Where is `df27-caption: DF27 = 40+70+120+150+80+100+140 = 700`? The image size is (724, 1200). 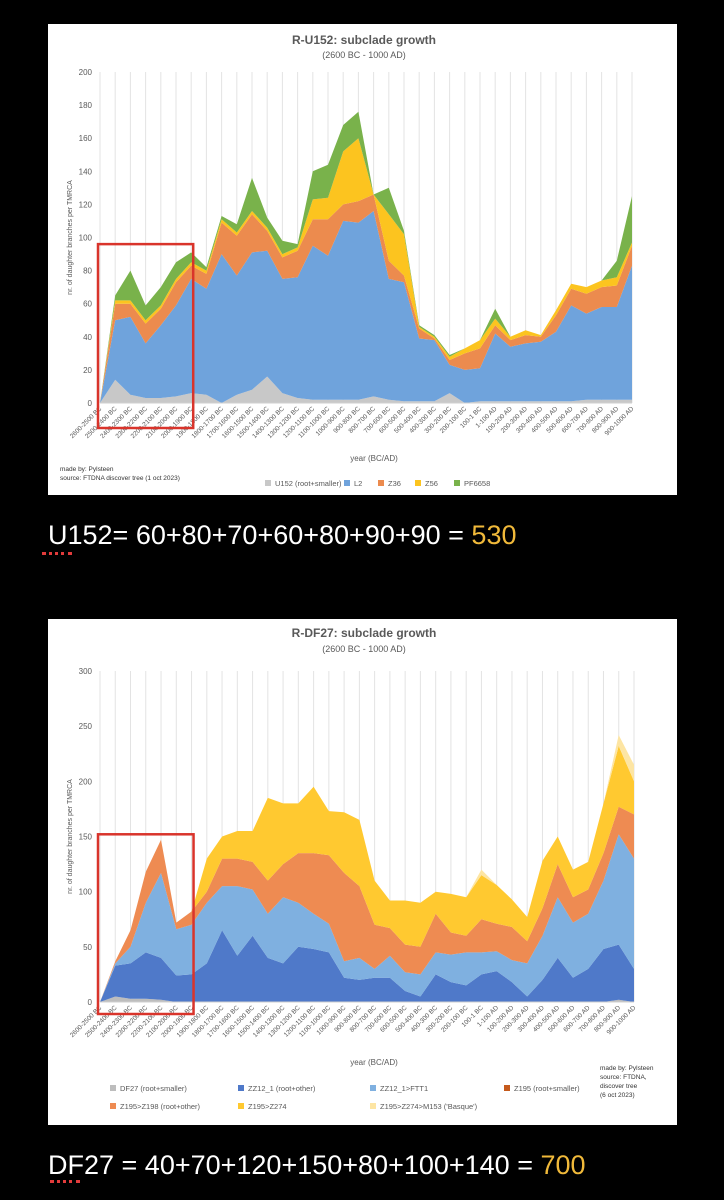
df27-caption: DF27 = 40+70+120+150+80+100+140 = 700 is located at coordinates (317, 1165).